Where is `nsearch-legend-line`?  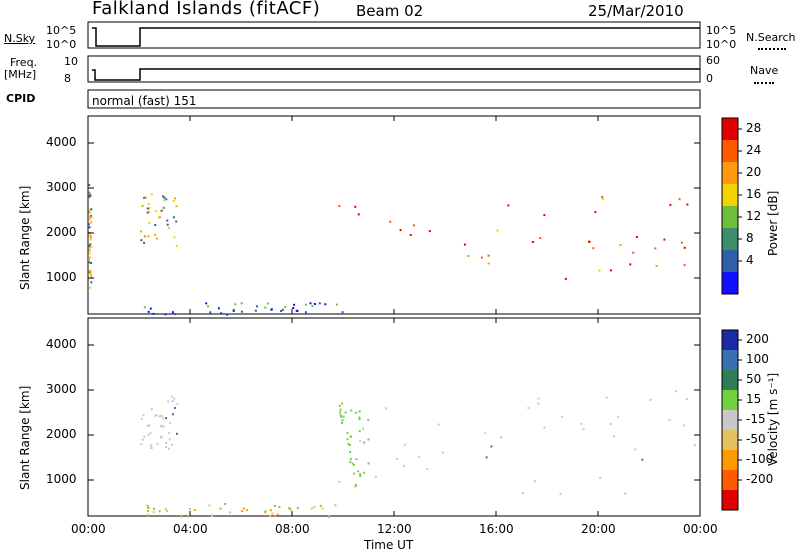 nsearch-legend-line is located at coordinates (772, 49).